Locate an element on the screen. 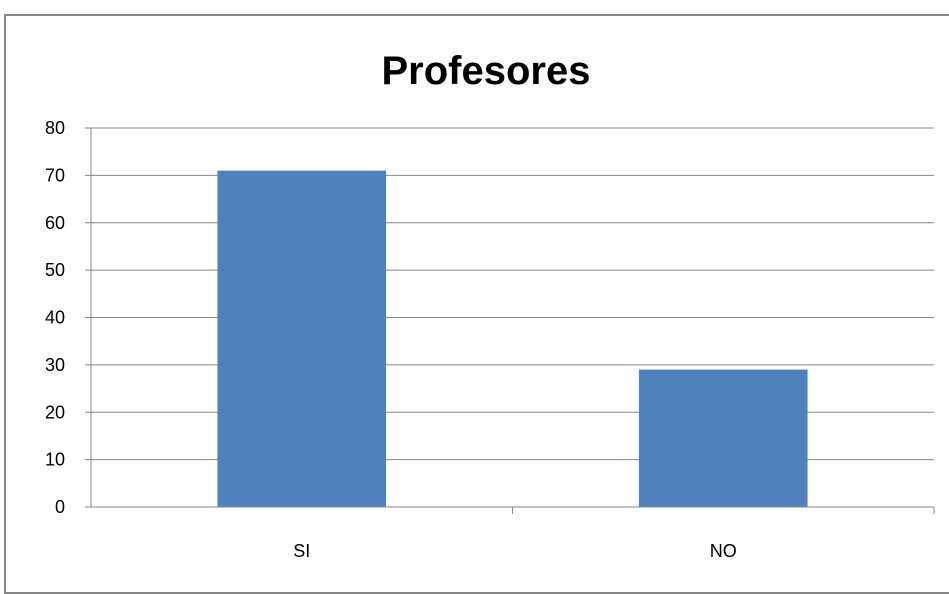 The image size is (949, 594). y-tick-label: 0 is located at coordinates (60, 507).